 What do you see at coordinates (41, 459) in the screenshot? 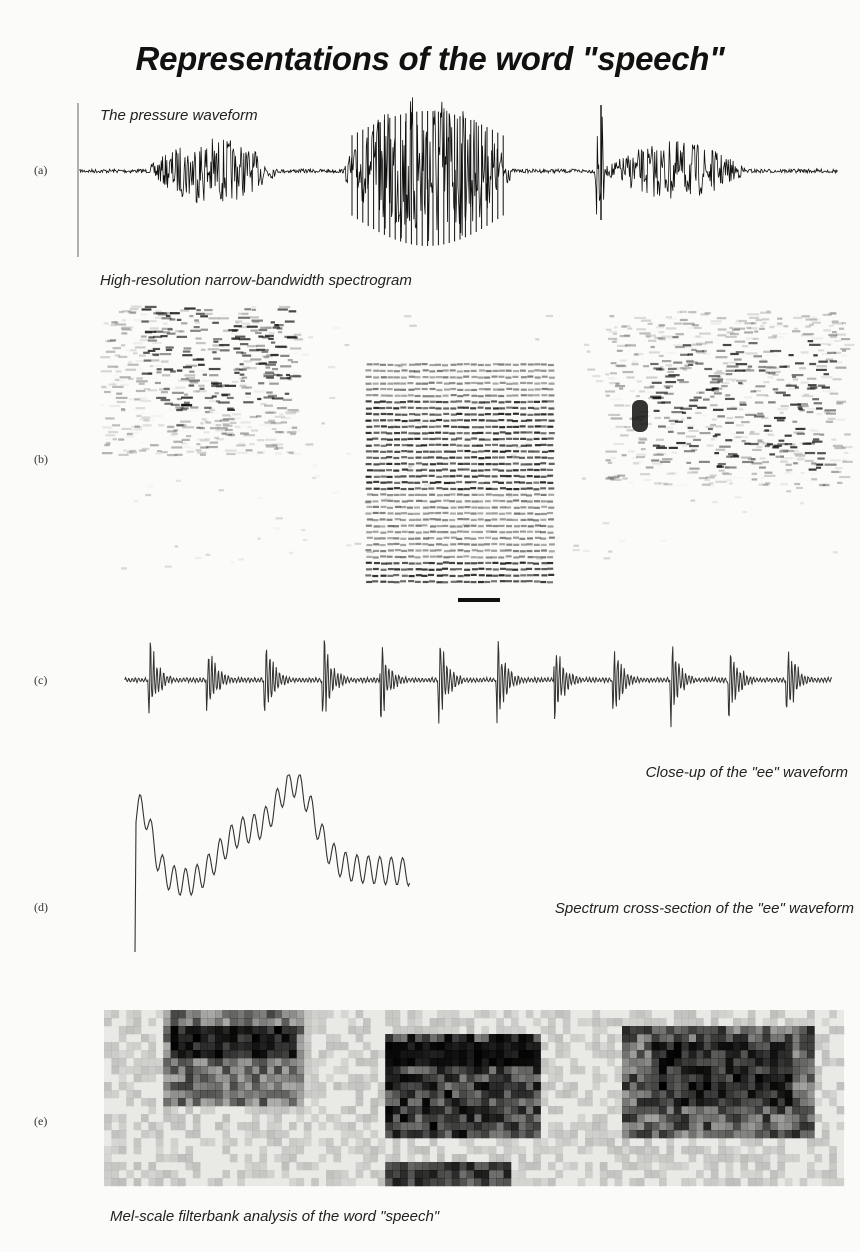
I see `panel-label-b: (b)` at bounding box center [41, 459].